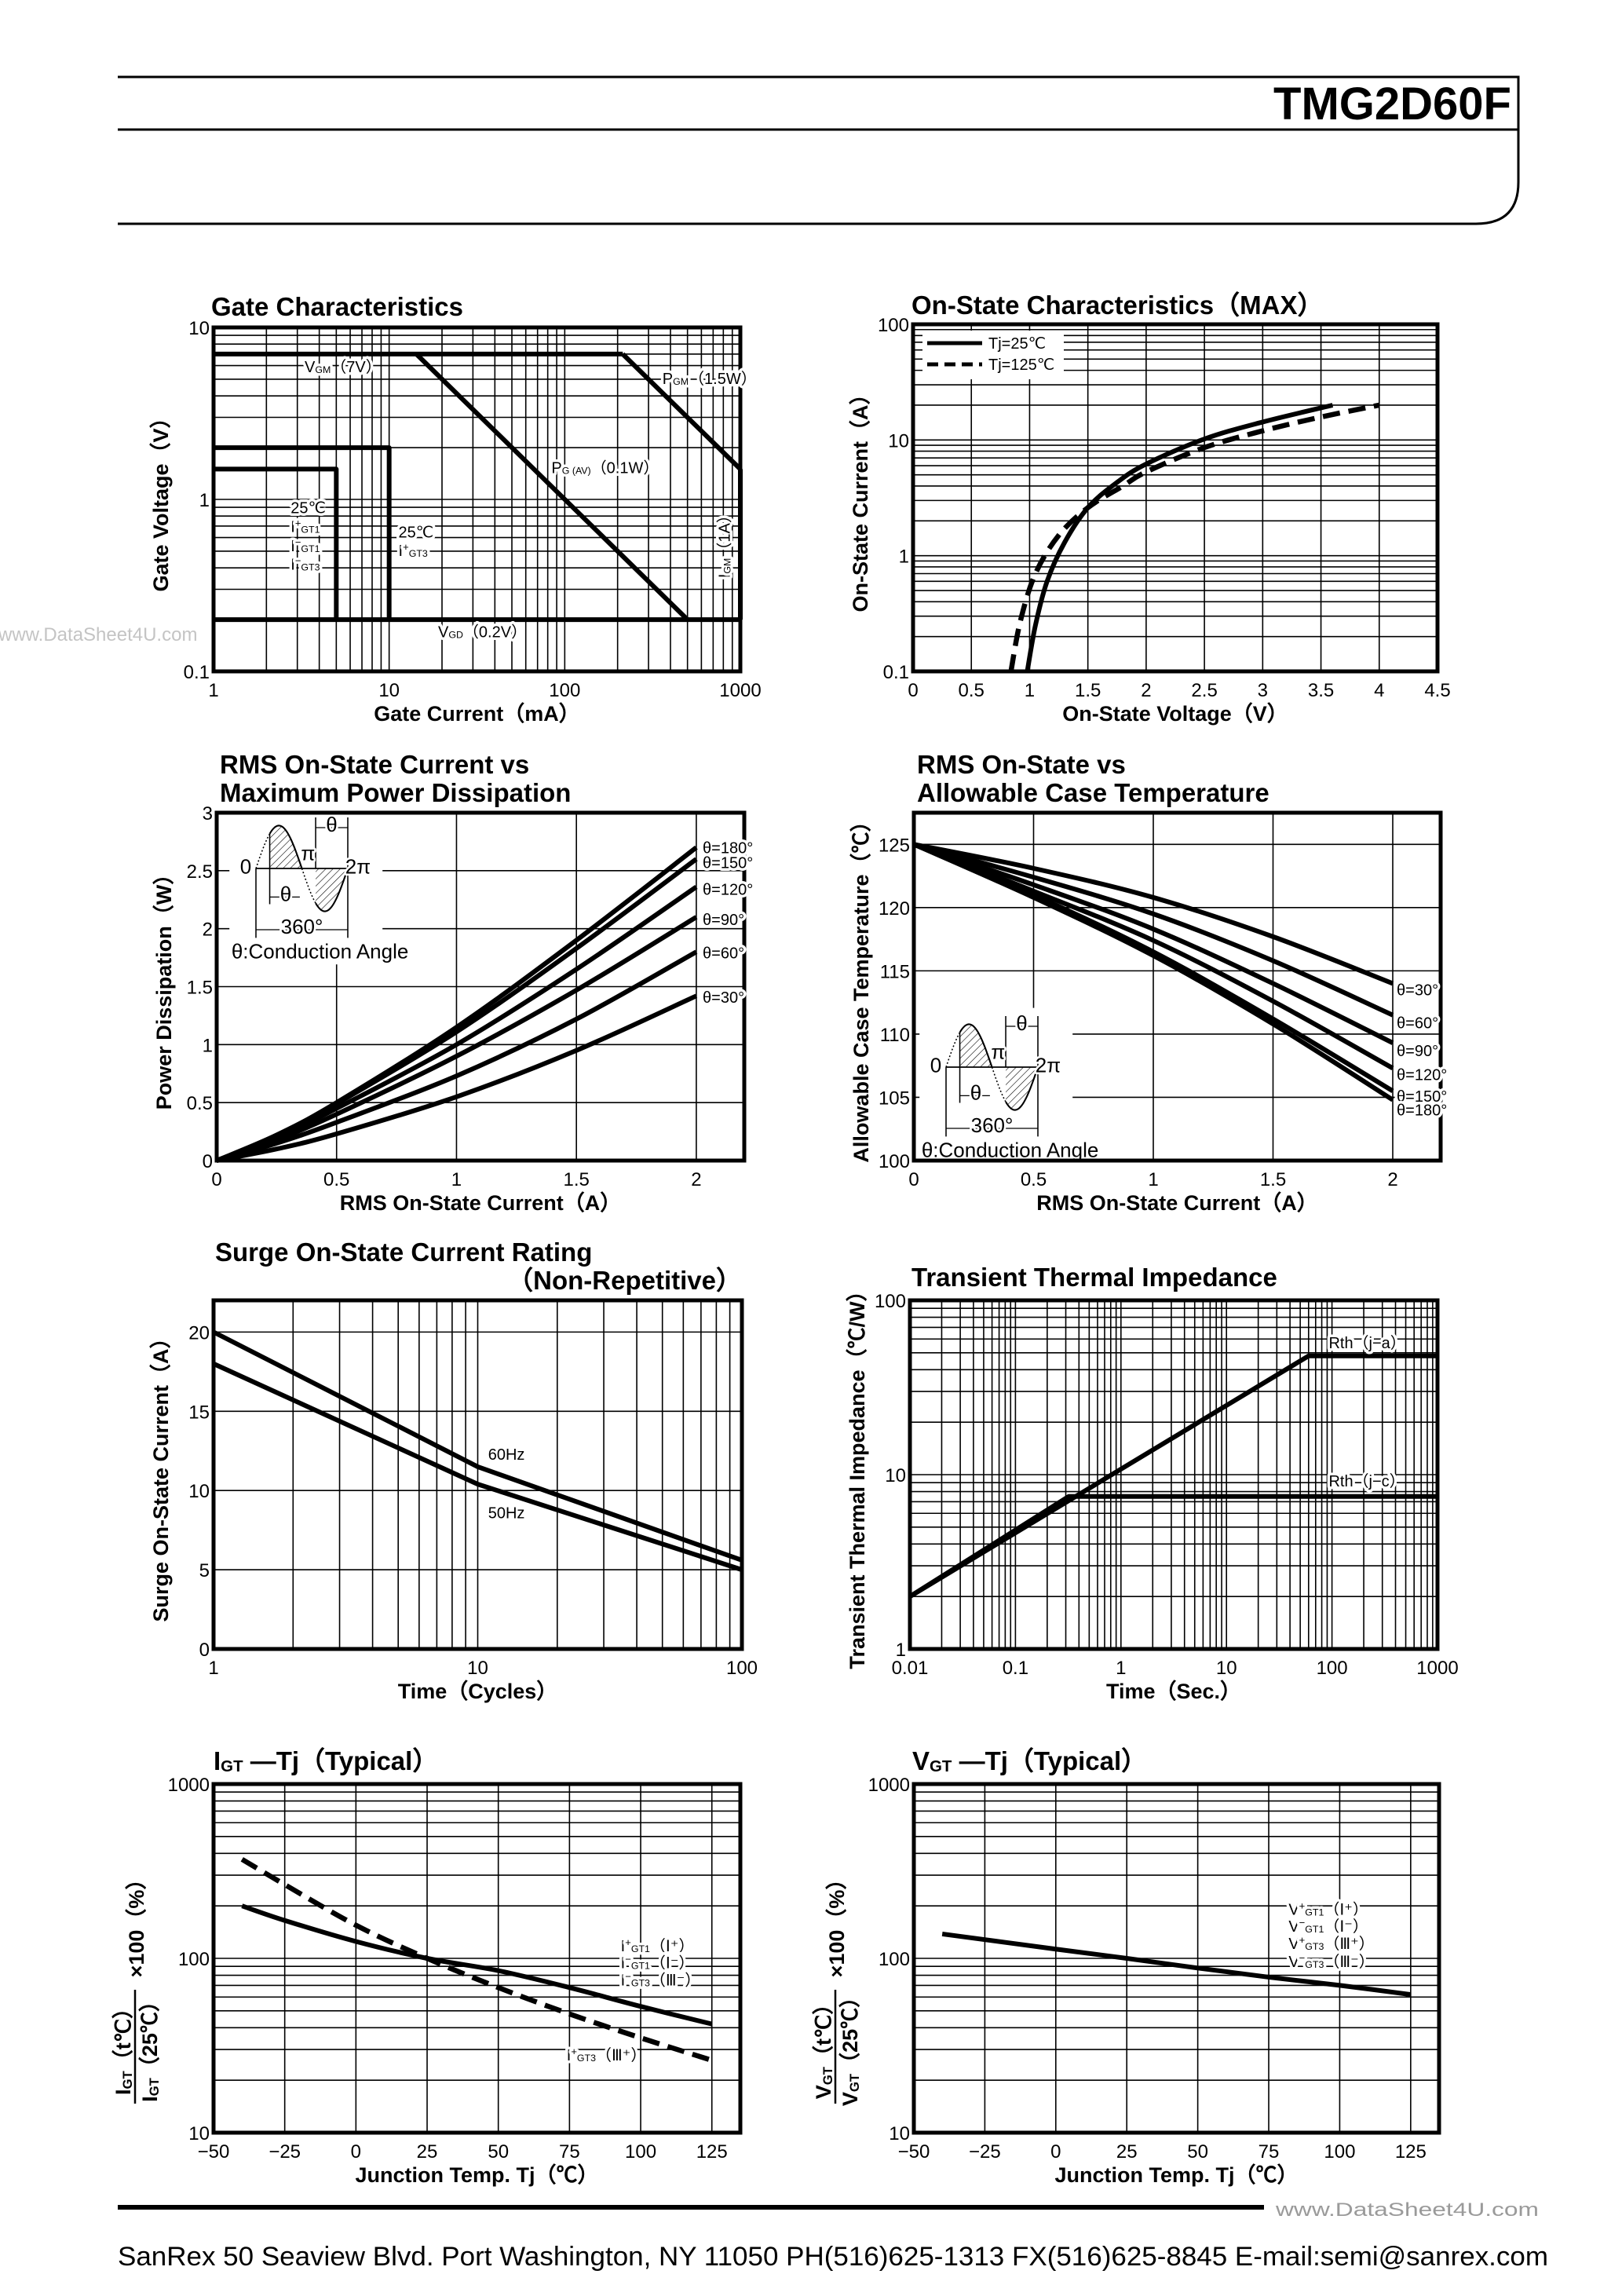 The width and height of the screenshot is (1622, 2296). What do you see at coordinates (416, 533) in the screenshot?
I see `annotation-label: 25℃` at bounding box center [416, 533].